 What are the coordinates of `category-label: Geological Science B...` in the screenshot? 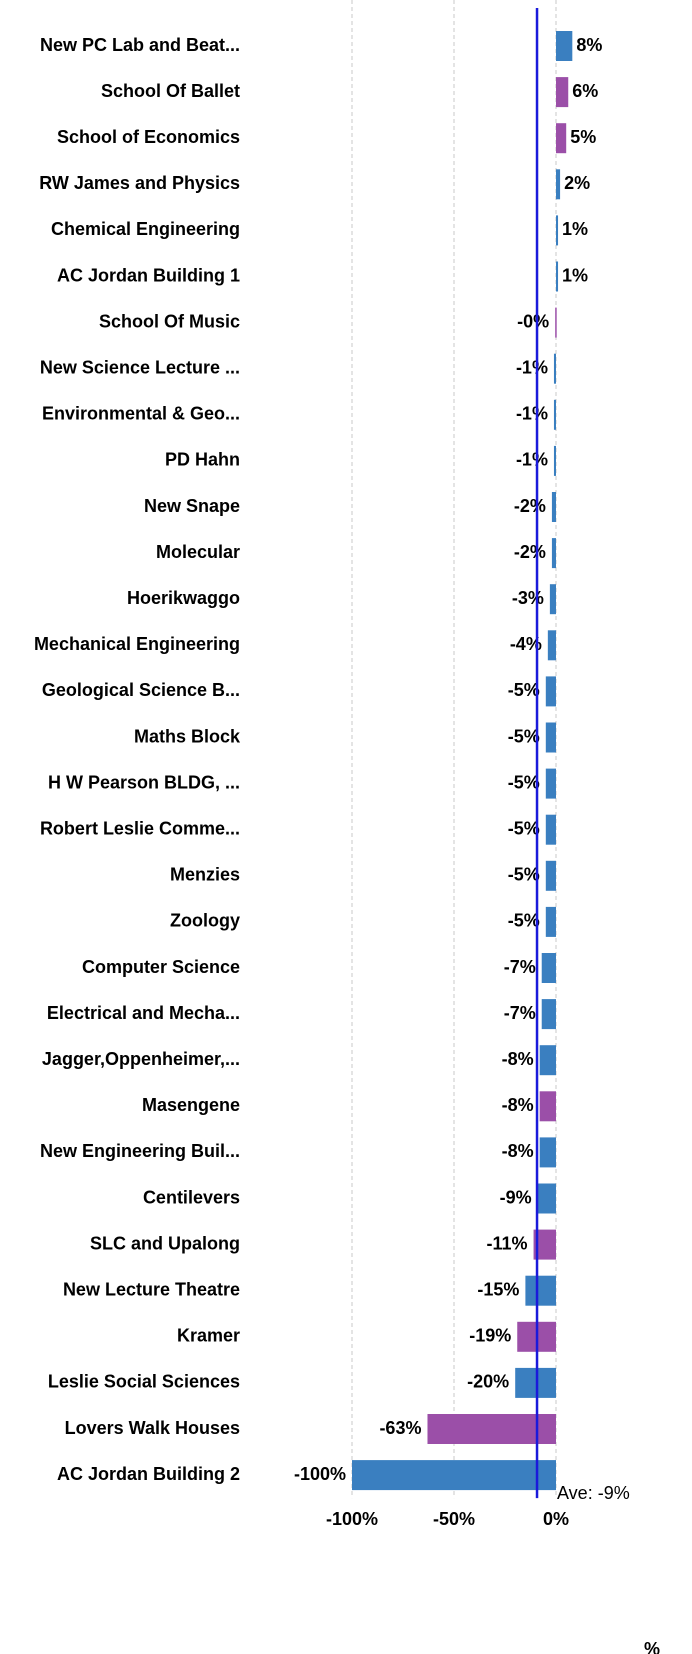 It's located at (141, 690).